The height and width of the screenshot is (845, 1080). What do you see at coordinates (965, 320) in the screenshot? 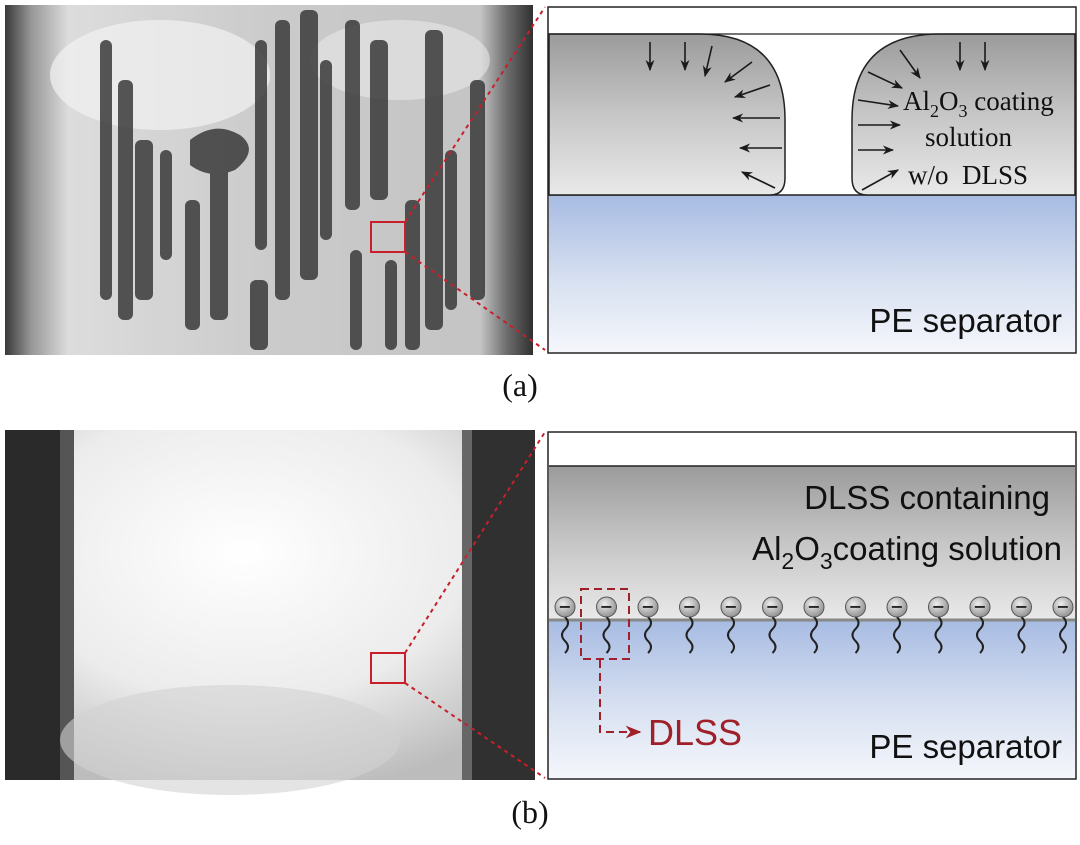
I see `substrate-label-a: PE separator` at bounding box center [965, 320].